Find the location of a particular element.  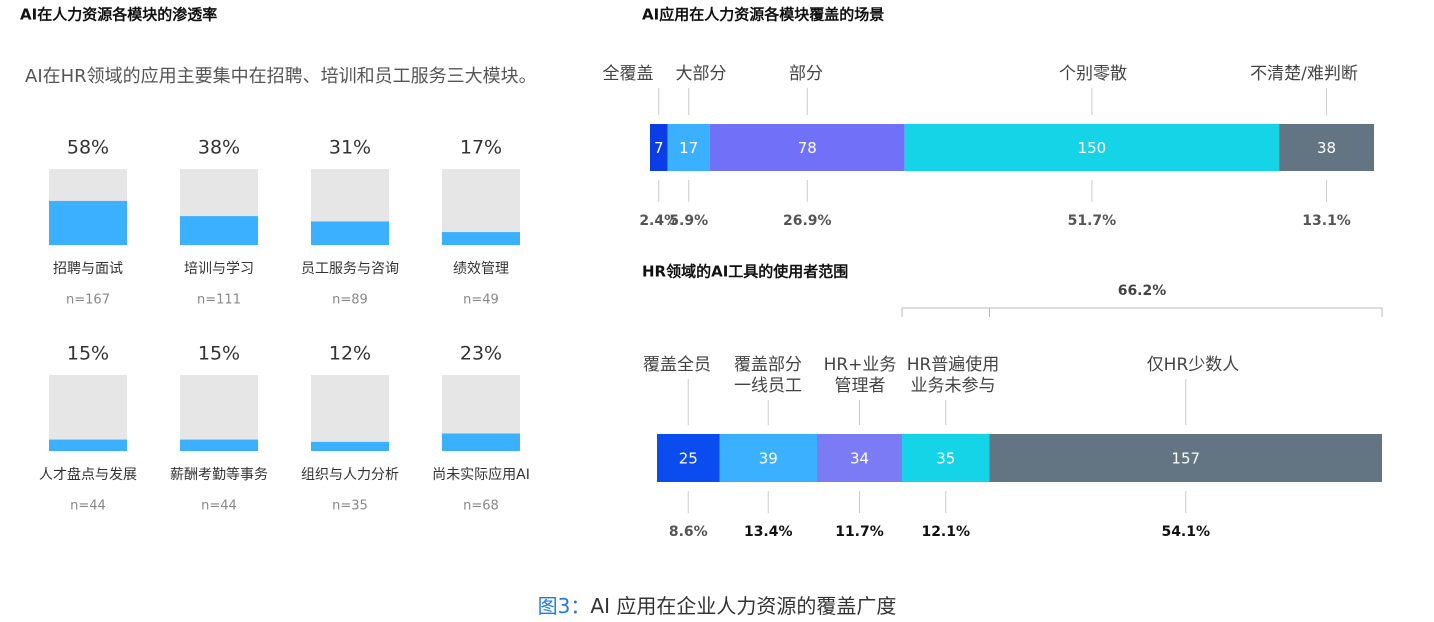

category-label: 覆盖全员 is located at coordinates (677, 365).